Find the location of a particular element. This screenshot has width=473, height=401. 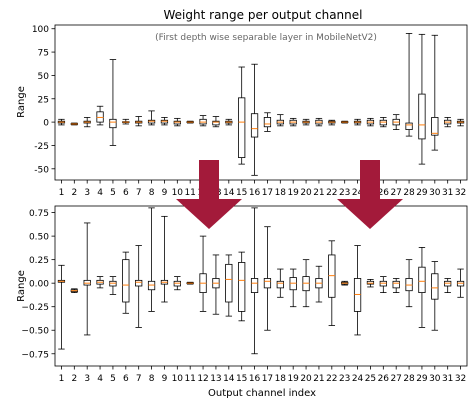

x-axis-label: Output channel index is located at coordinates (262, 393).